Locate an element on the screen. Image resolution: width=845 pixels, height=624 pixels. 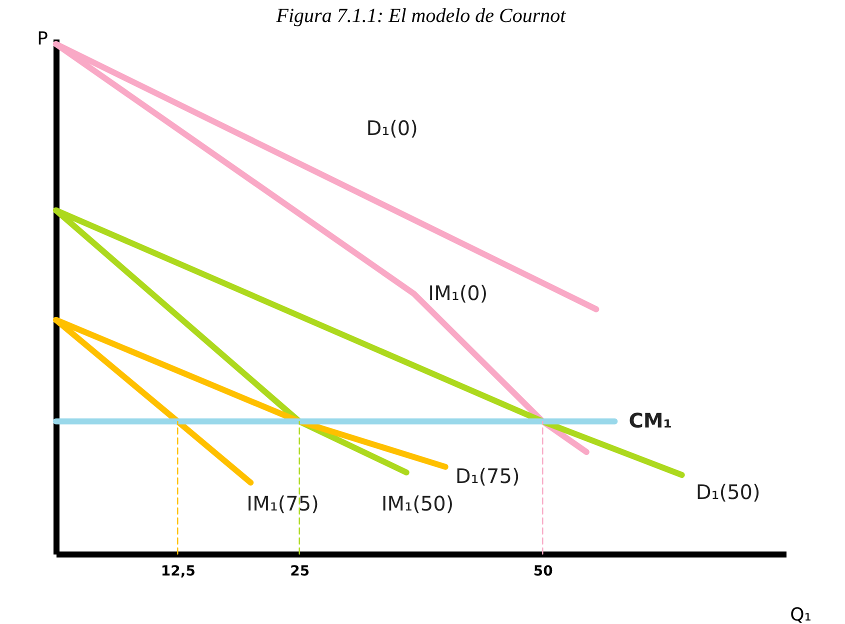
x-tick-label: 25 is located at coordinates (300, 572).